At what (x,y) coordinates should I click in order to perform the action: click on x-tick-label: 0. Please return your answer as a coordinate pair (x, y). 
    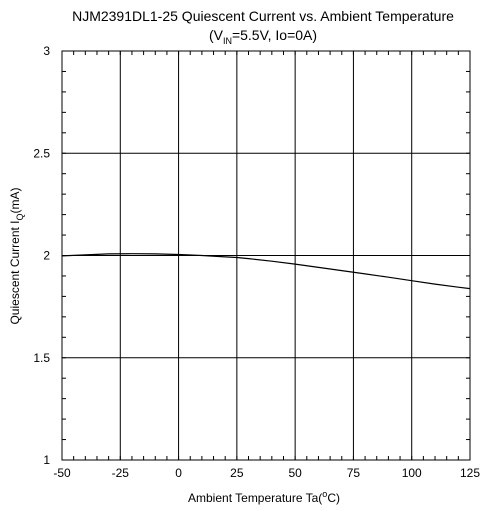
    Looking at the image, I should click on (178, 473).